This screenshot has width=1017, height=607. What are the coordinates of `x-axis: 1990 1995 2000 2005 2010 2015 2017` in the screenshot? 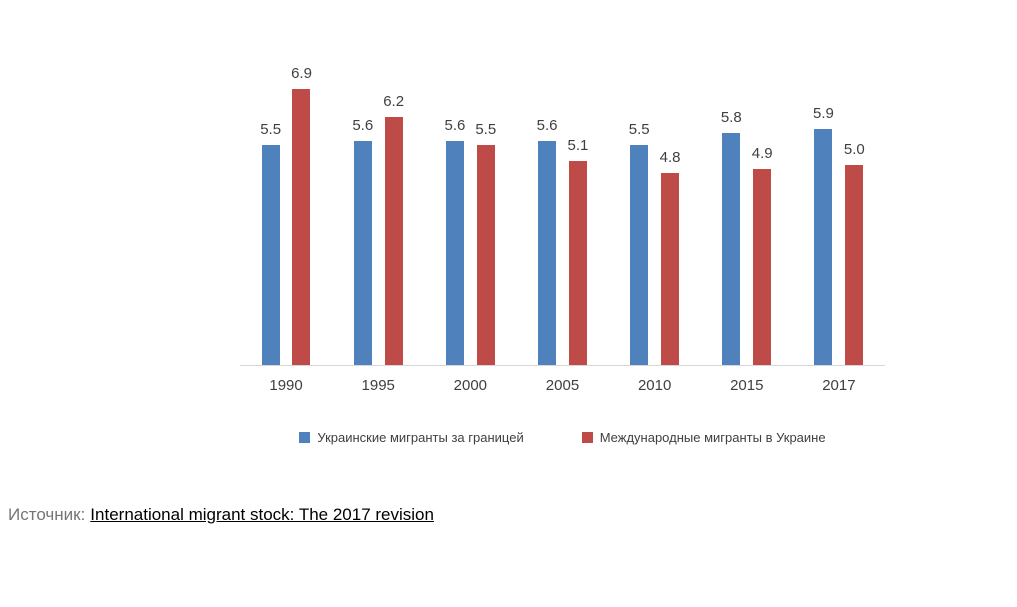 It's located at (562, 380).